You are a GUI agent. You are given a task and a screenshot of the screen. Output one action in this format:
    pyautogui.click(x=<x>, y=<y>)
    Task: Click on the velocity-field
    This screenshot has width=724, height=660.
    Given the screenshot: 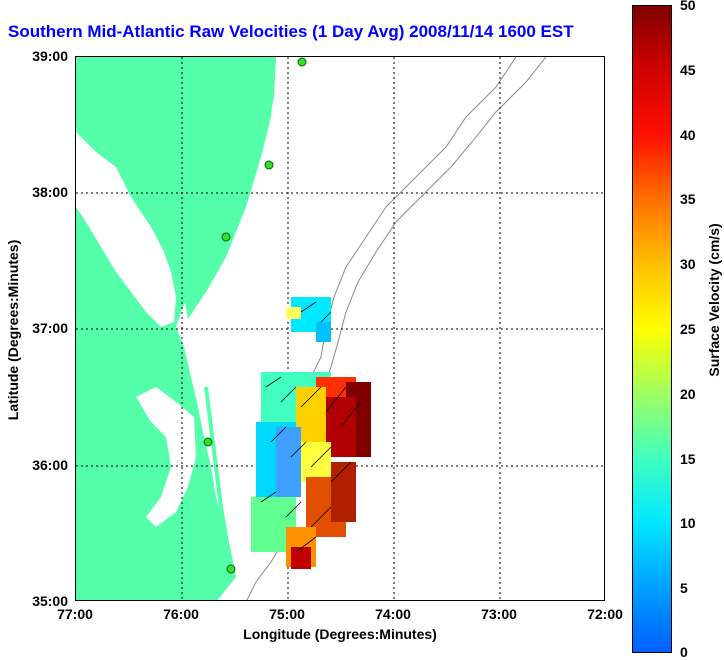 What is the action you would take?
    pyautogui.click(x=311, y=433)
    